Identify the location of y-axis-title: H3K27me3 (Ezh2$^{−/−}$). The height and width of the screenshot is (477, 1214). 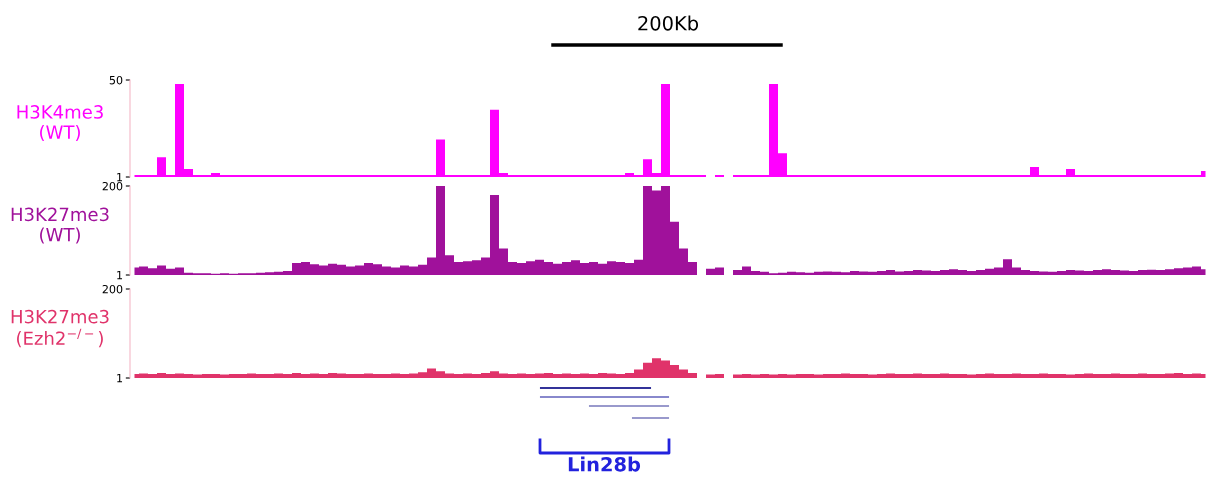
(60, 328).